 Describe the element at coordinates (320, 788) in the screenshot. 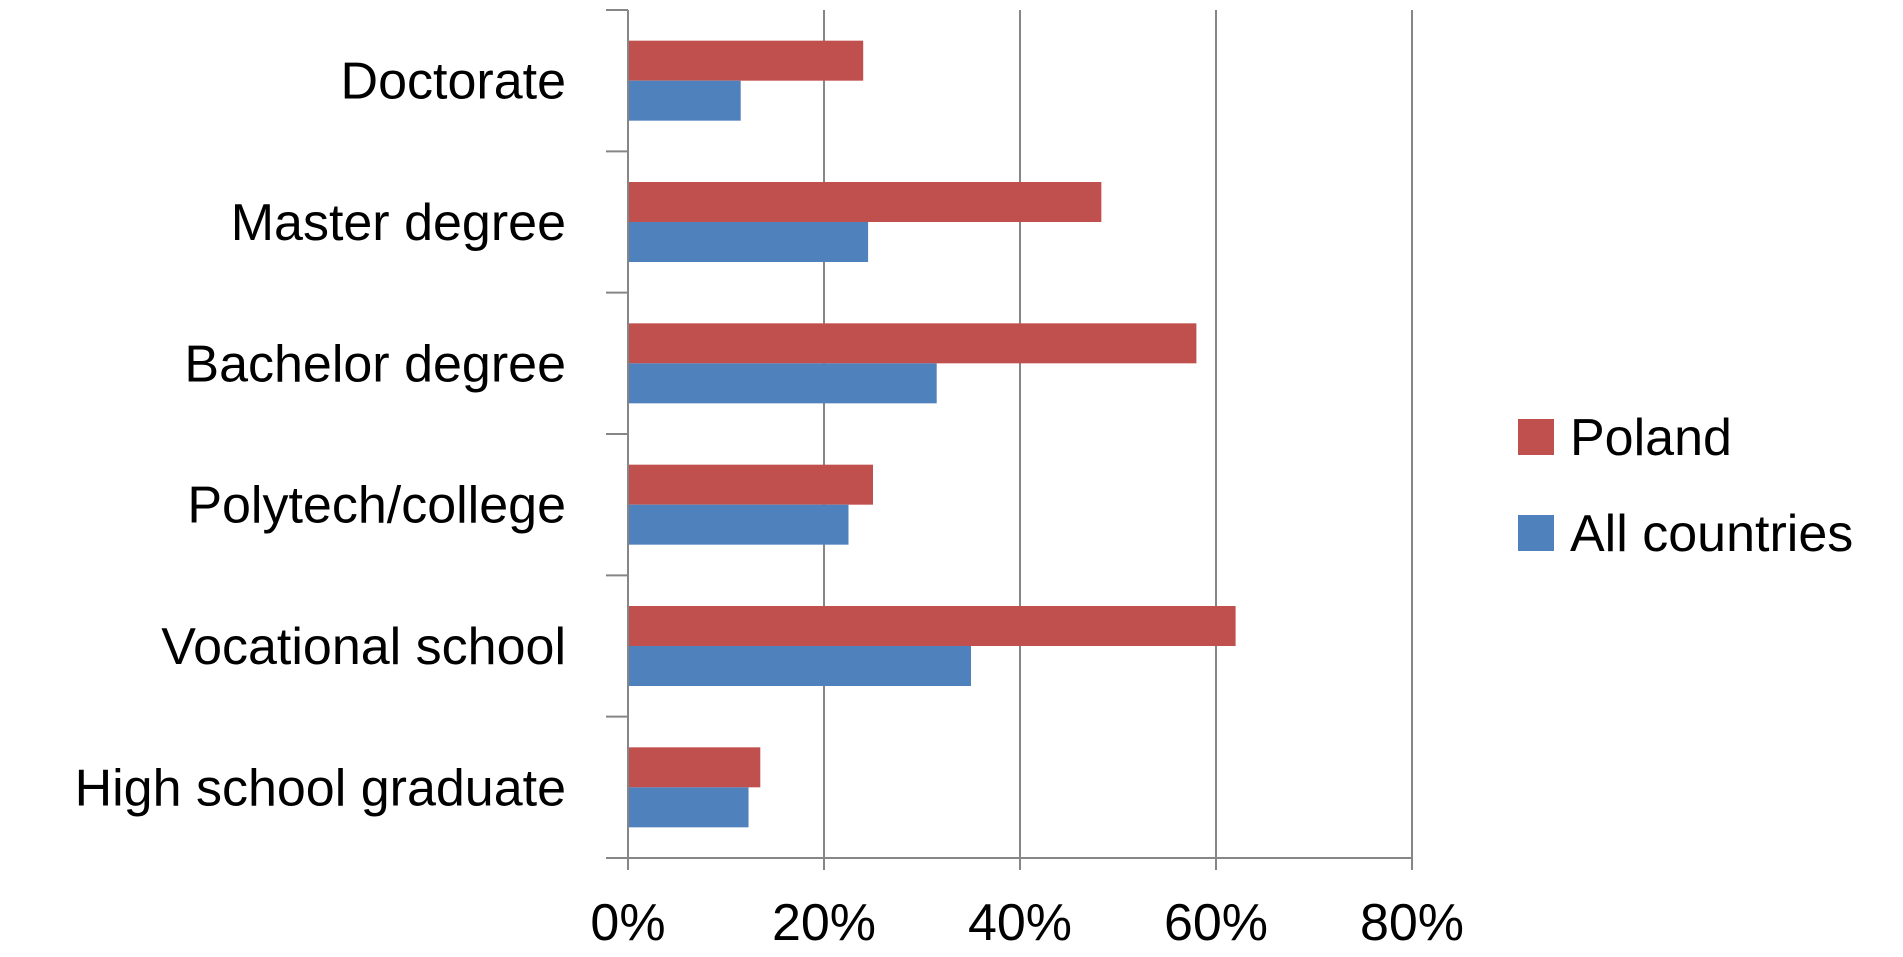

I see `category-label: High school graduate` at that location.